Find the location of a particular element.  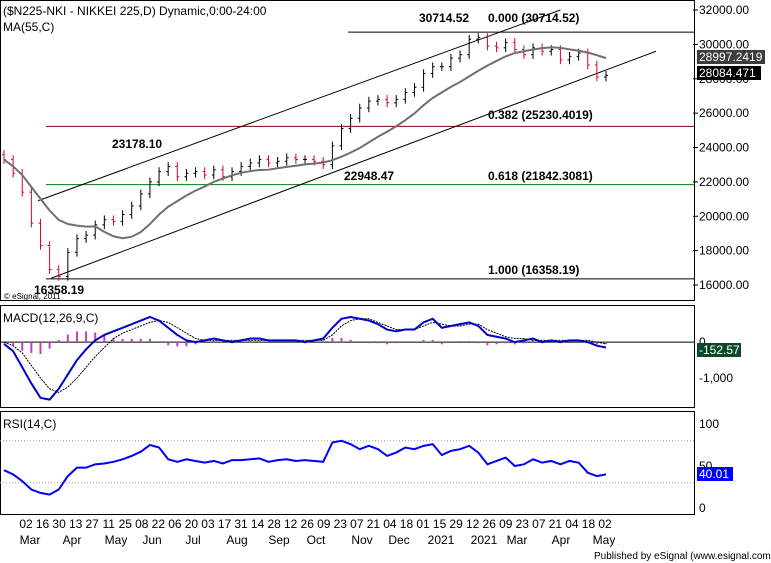

price-tick-label: 24000.00 is located at coordinates (724, 148).